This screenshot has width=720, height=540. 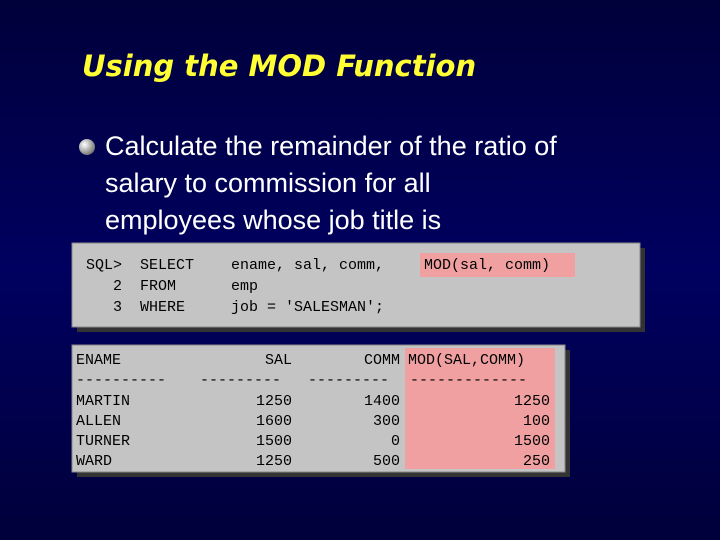 I want to click on sql-highlight, so click(x=497, y=265).